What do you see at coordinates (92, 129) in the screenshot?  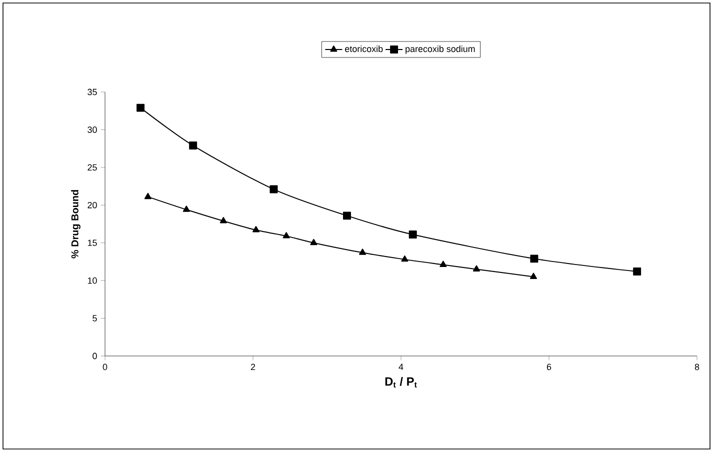 I see `y-tick-label: 30` at bounding box center [92, 129].